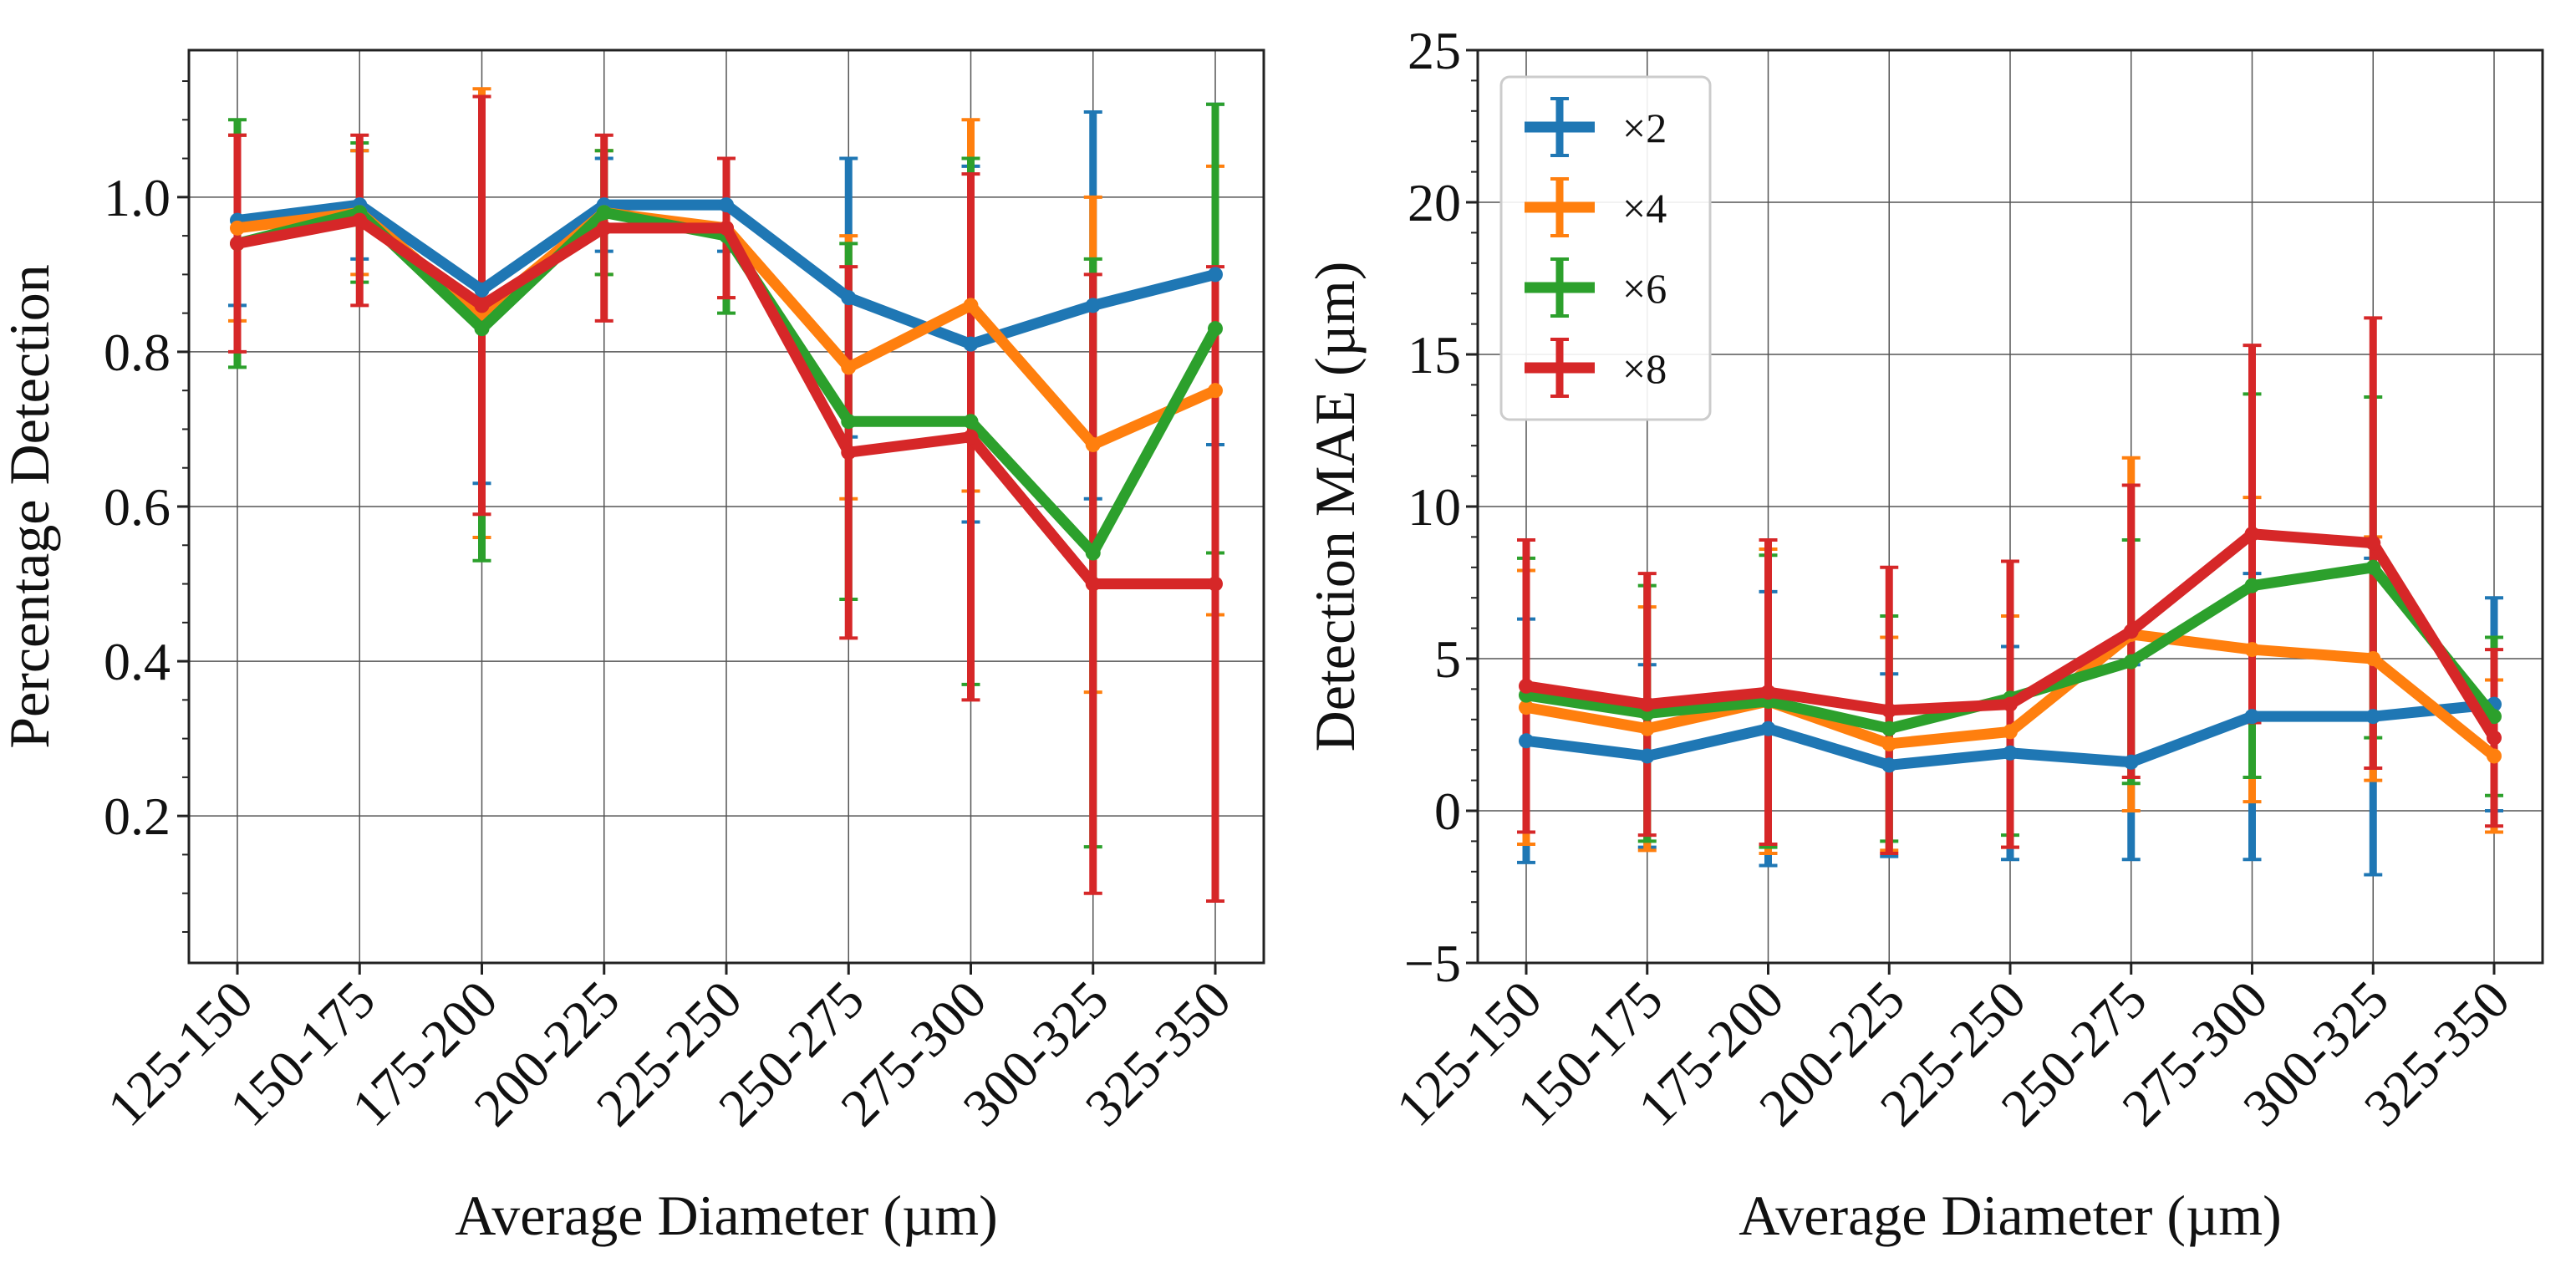  Describe the element at coordinates (137, 197) in the screenshot. I see `y-tick-label: 1.0` at that location.